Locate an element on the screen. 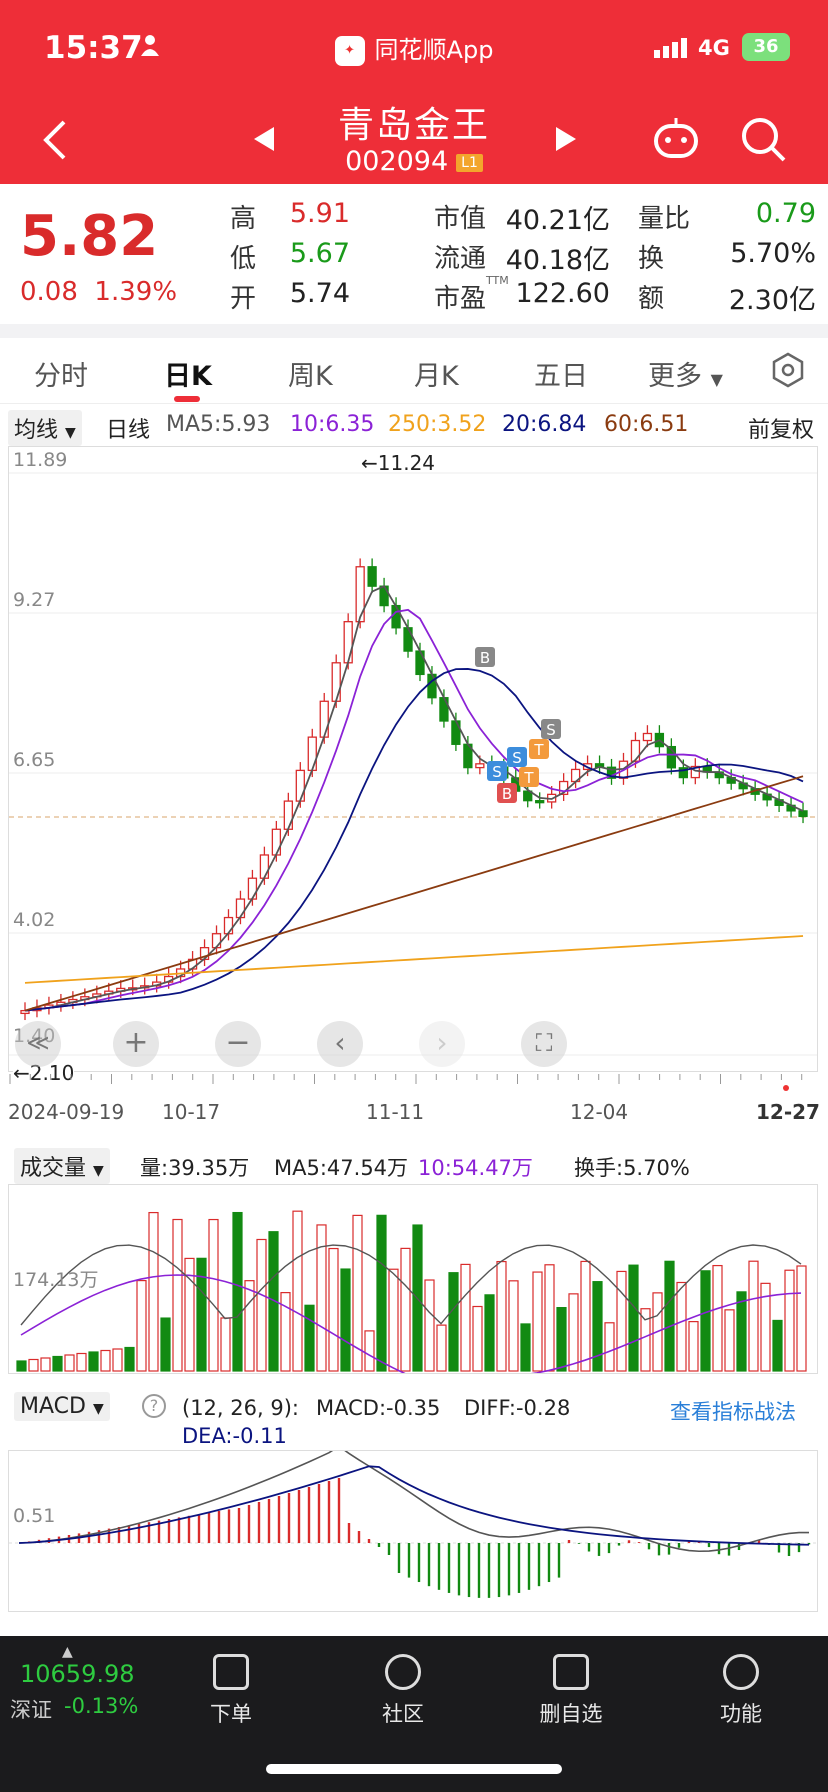 This screenshot has height=1792, width=828. x-tick: 11-11 is located at coordinates (395, 1112).